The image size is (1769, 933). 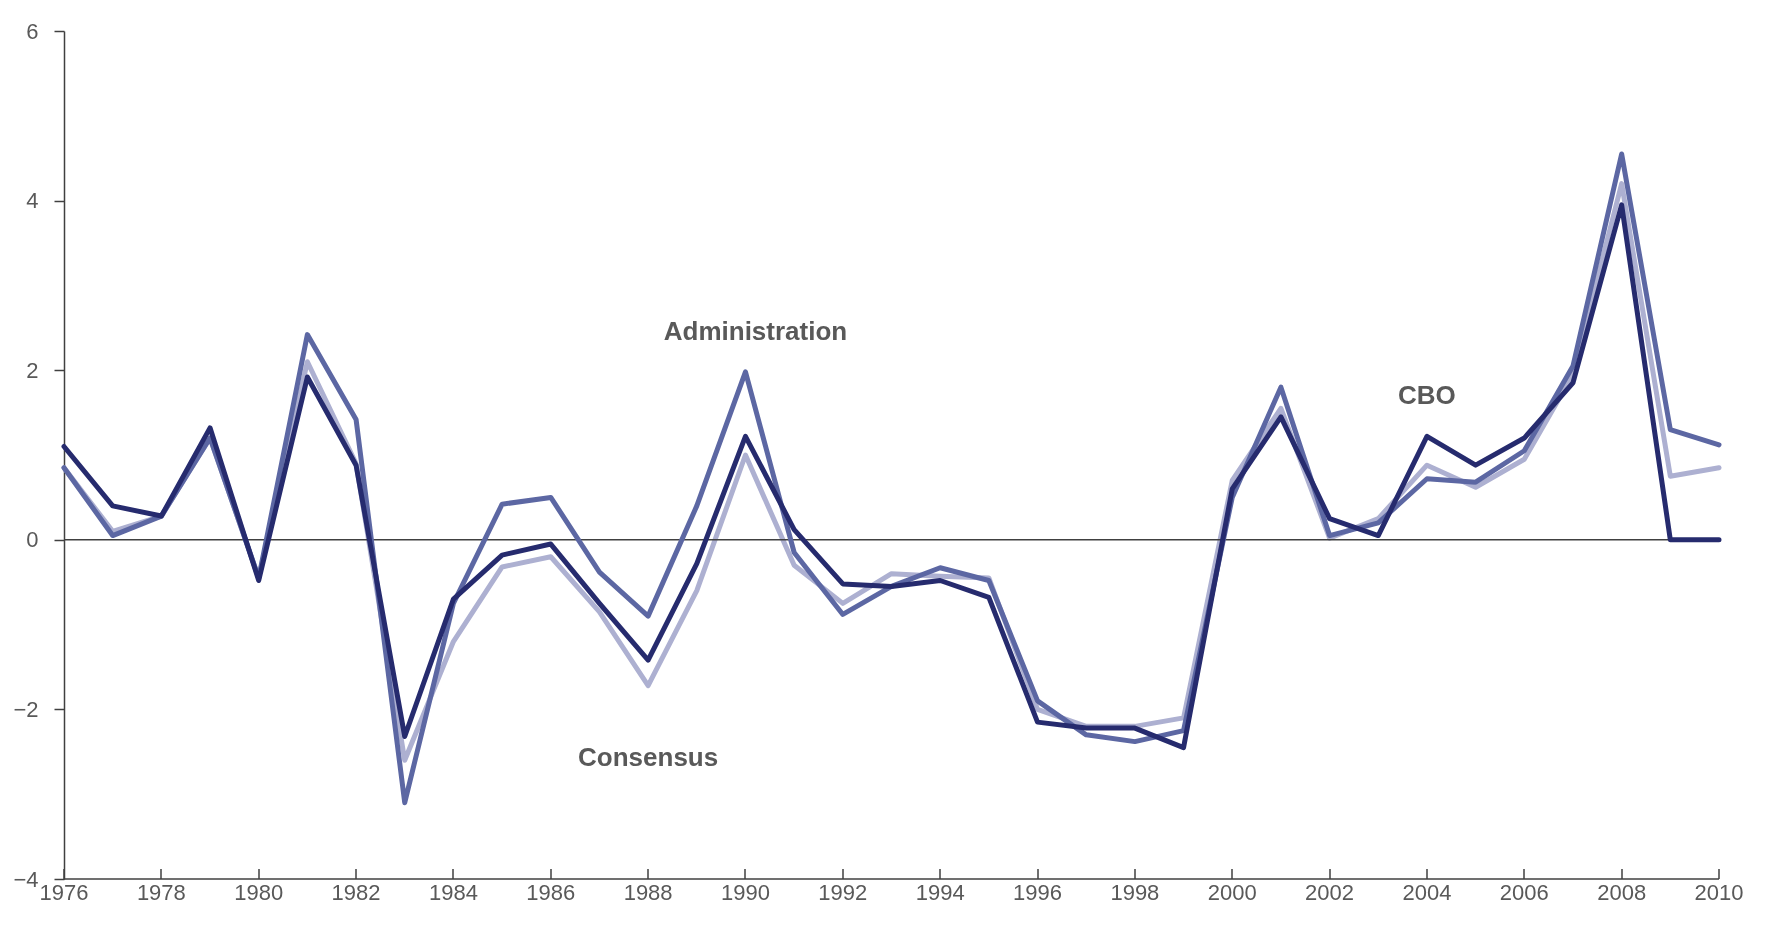 What do you see at coordinates (1427, 892) in the screenshot?
I see `x-tick-label: 2004` at bounding box center [1427, 892].